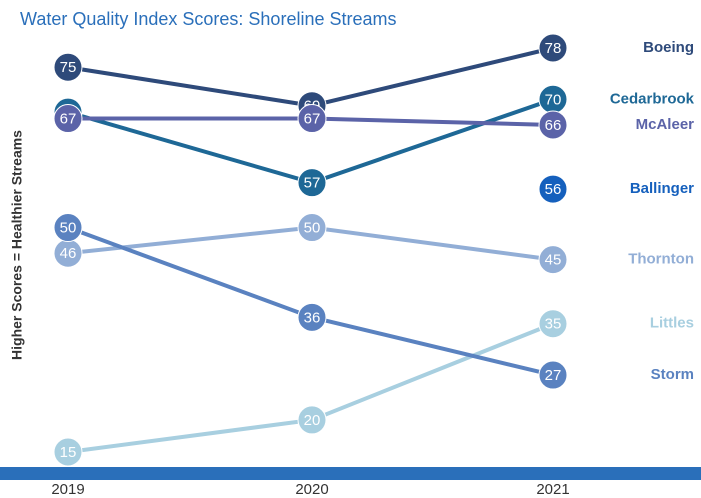 The width and height of the screenshot is (701, 498). What do you see at coordinates (68, 253) in the screenshot?
I see `data-label: 46` at bounding box center [68, 253].